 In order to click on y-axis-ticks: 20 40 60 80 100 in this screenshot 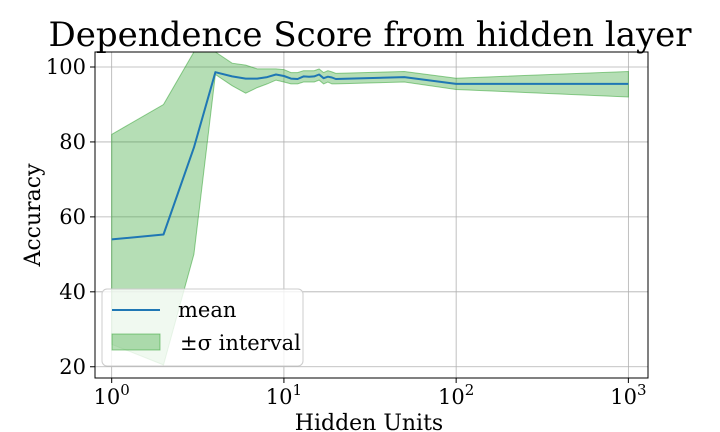, I will do `click(70, 217)`.